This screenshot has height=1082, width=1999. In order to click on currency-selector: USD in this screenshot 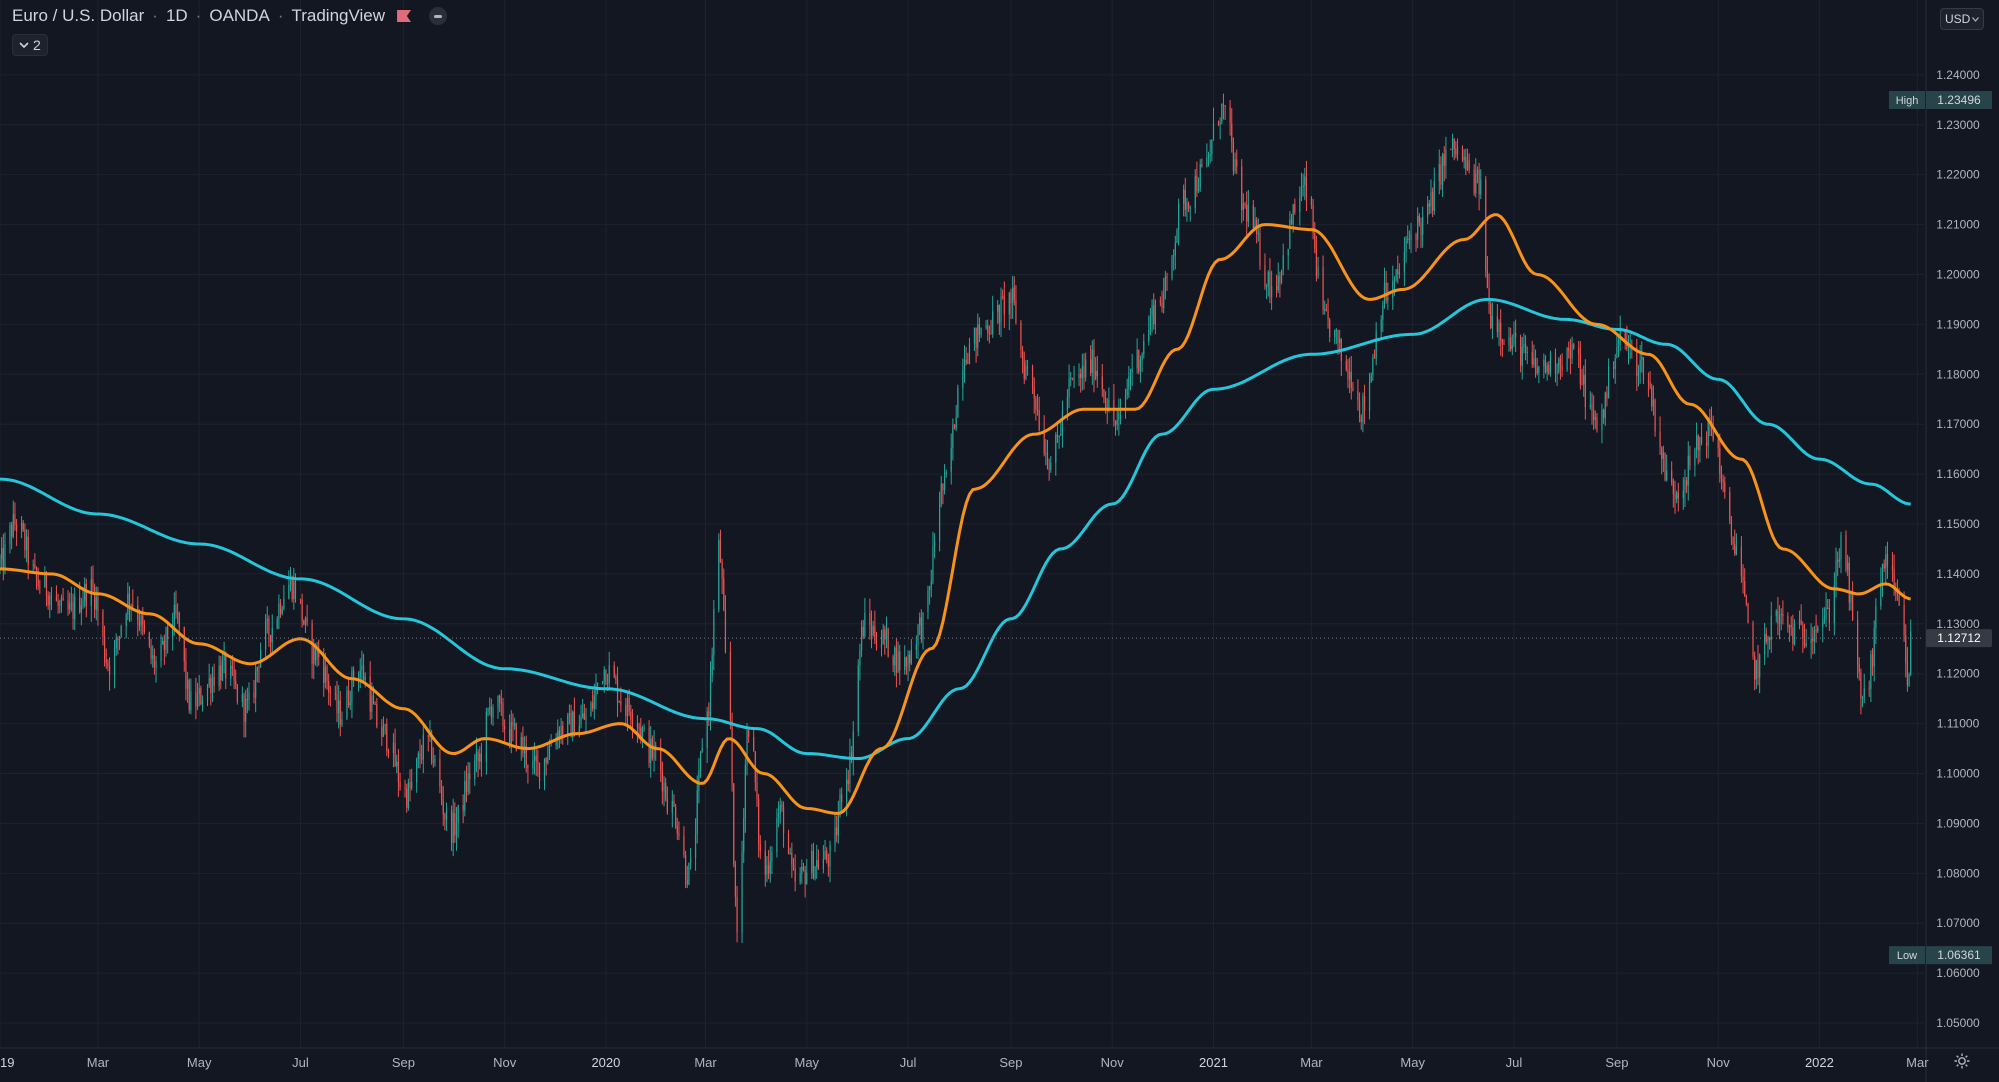, I will do `click(1962, 19)`.